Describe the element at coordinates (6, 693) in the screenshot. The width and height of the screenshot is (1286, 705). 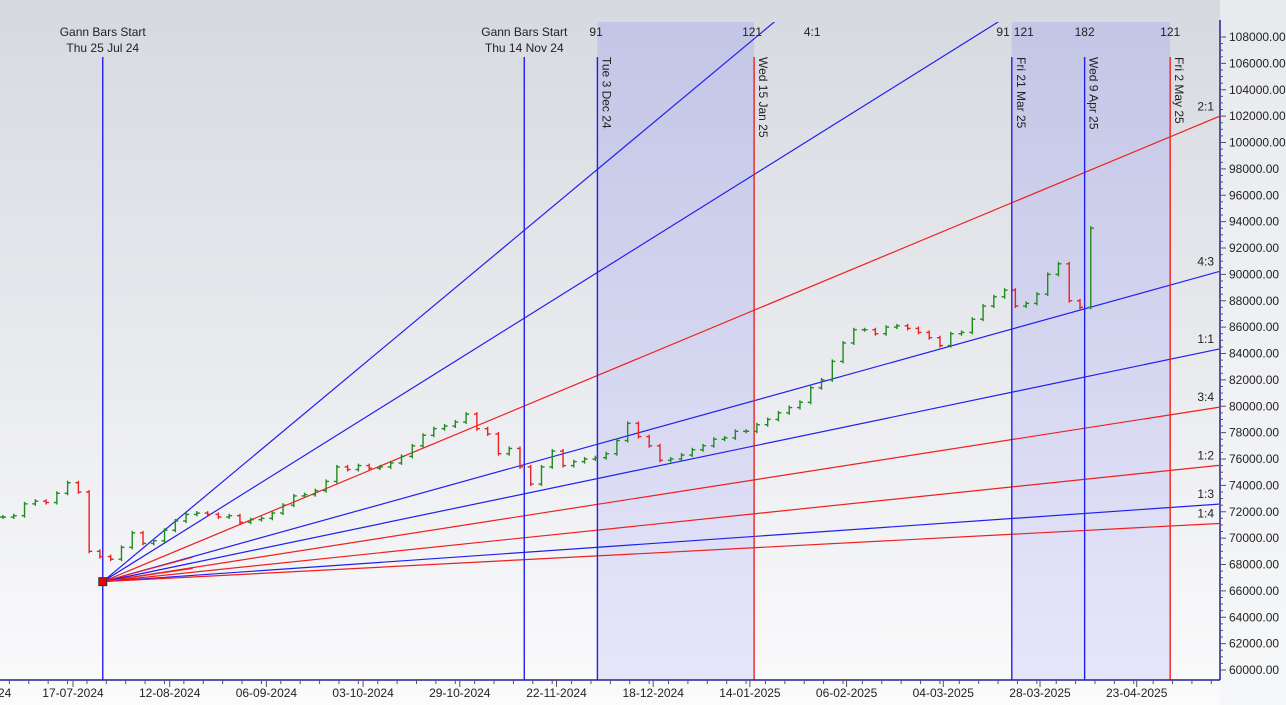
I see `x-axis-tick-label: 24` at that location.